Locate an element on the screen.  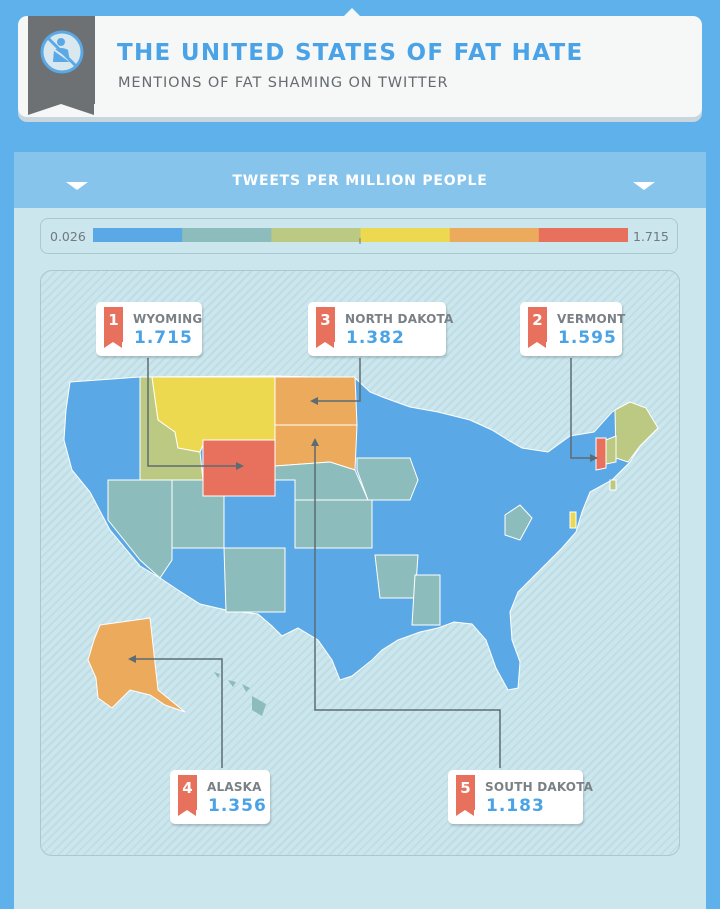
state-hawaii is located at coordinates (240, 694).